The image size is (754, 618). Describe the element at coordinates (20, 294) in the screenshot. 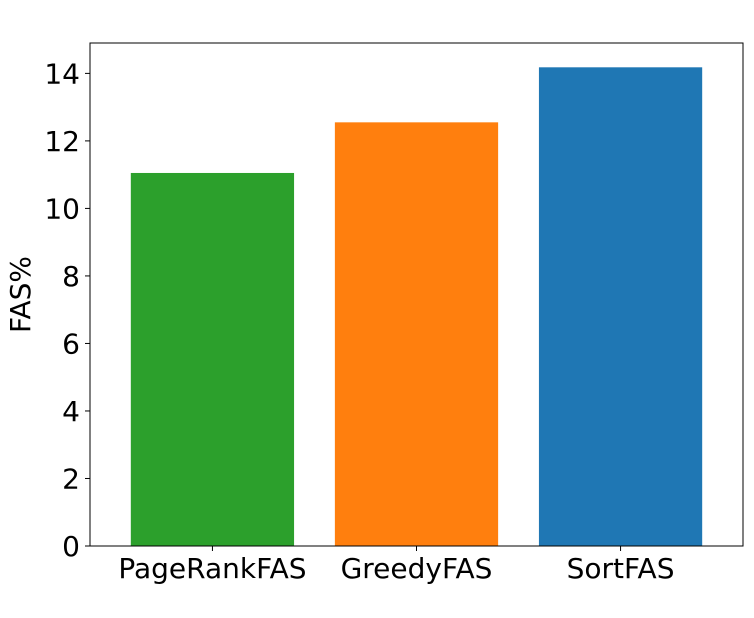

I see `y-axis-label: FAS%` at that location.